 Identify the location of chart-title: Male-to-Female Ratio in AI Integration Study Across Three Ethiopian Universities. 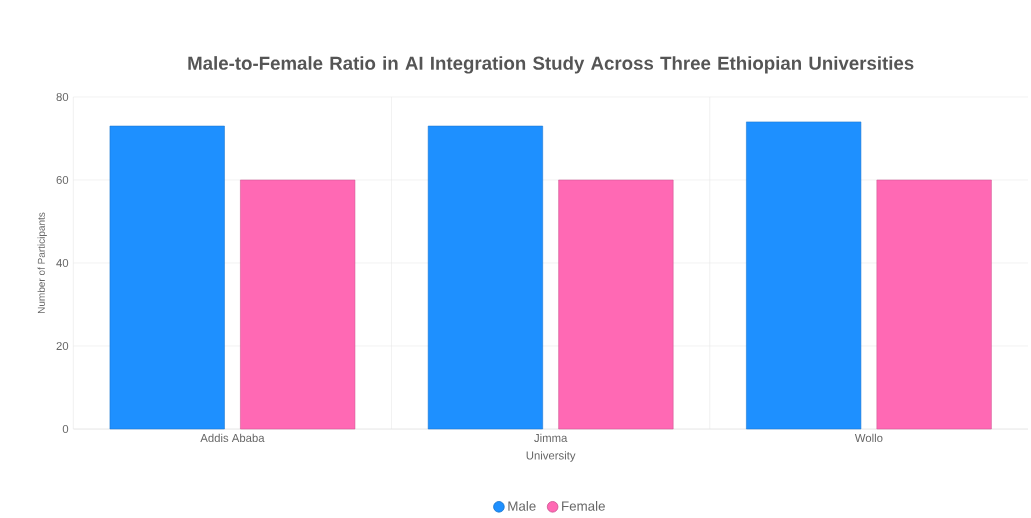
(551, 65).